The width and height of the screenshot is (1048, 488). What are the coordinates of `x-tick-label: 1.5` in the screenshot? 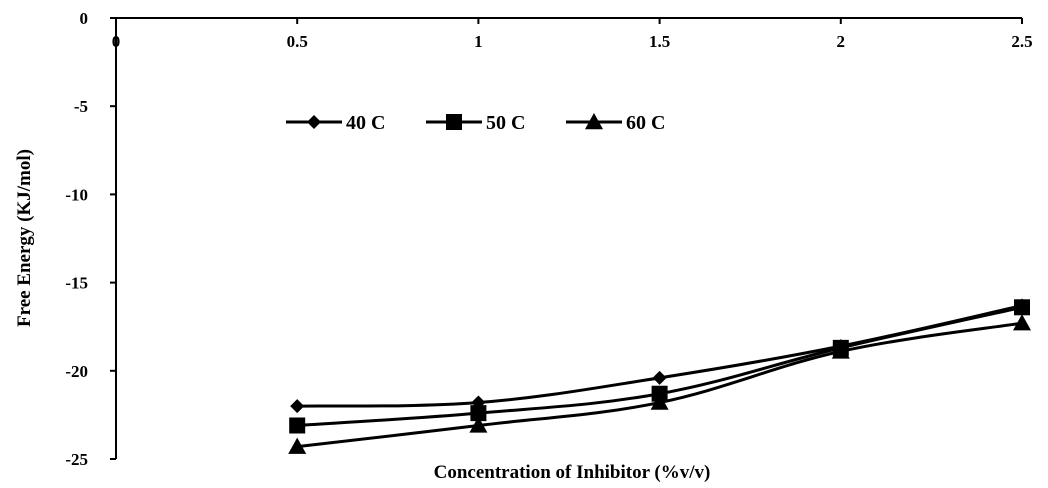 It's located at (659, 41).